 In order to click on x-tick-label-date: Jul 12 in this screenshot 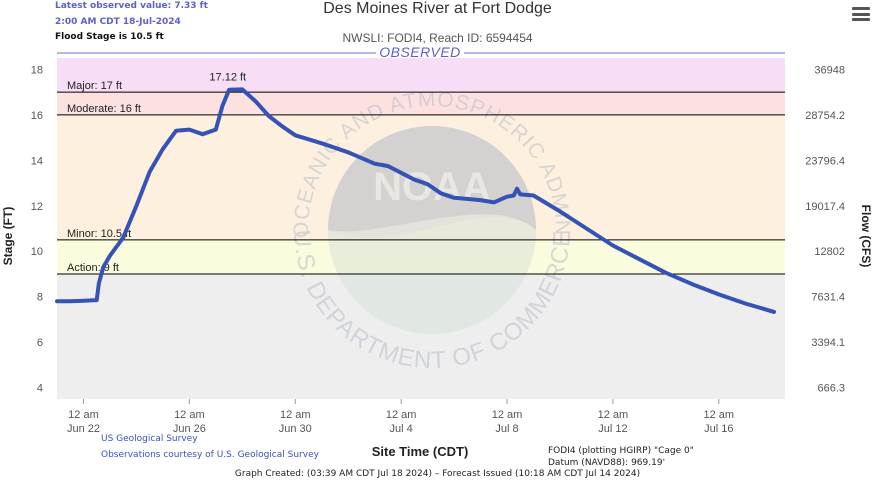, I will do `click(612, 429)`.